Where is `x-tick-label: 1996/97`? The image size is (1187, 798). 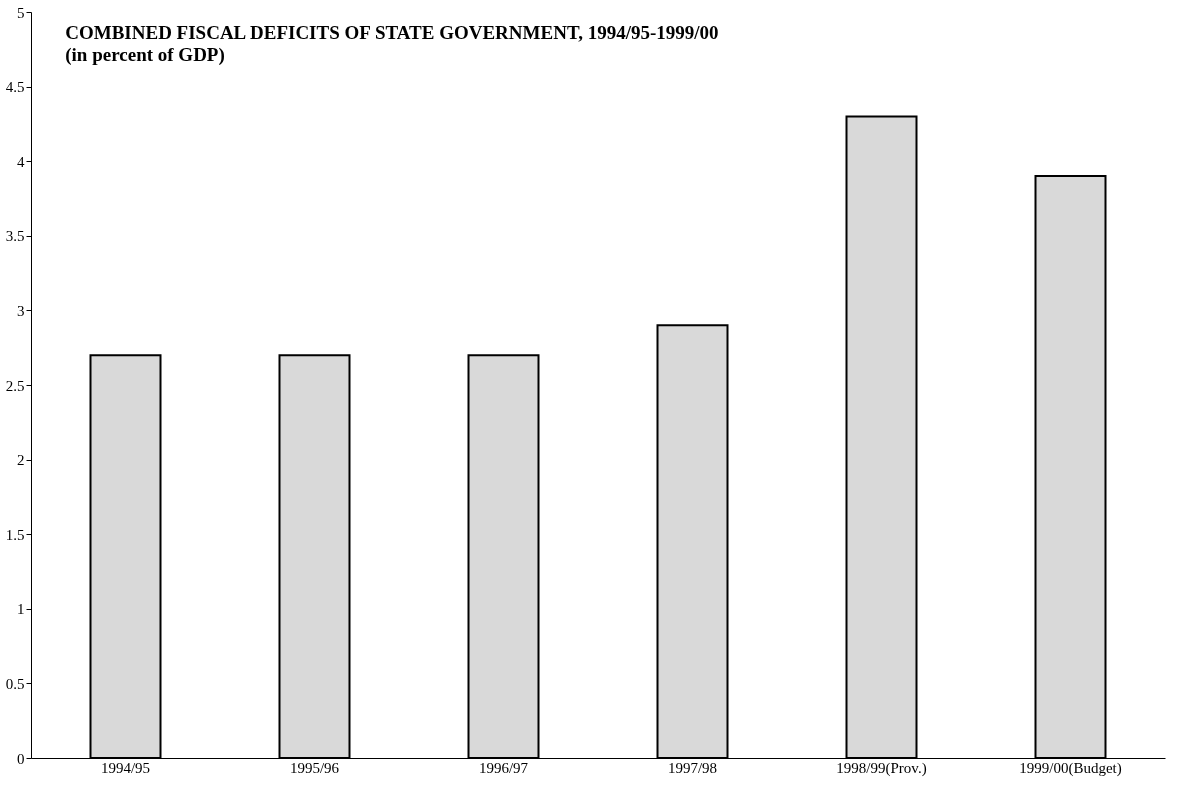 x-tick-label: 1996/97 is located at coordinates (503, 767).